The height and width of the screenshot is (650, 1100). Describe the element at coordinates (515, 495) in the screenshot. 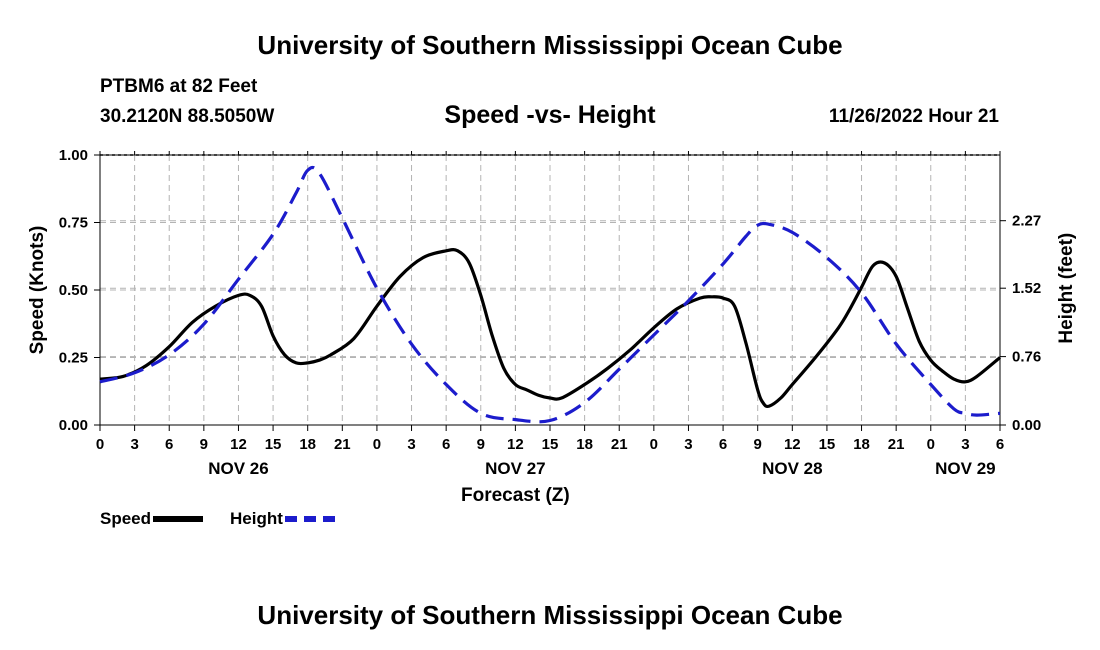

I see `x-axis-label: Forecast (Z)` at that location.